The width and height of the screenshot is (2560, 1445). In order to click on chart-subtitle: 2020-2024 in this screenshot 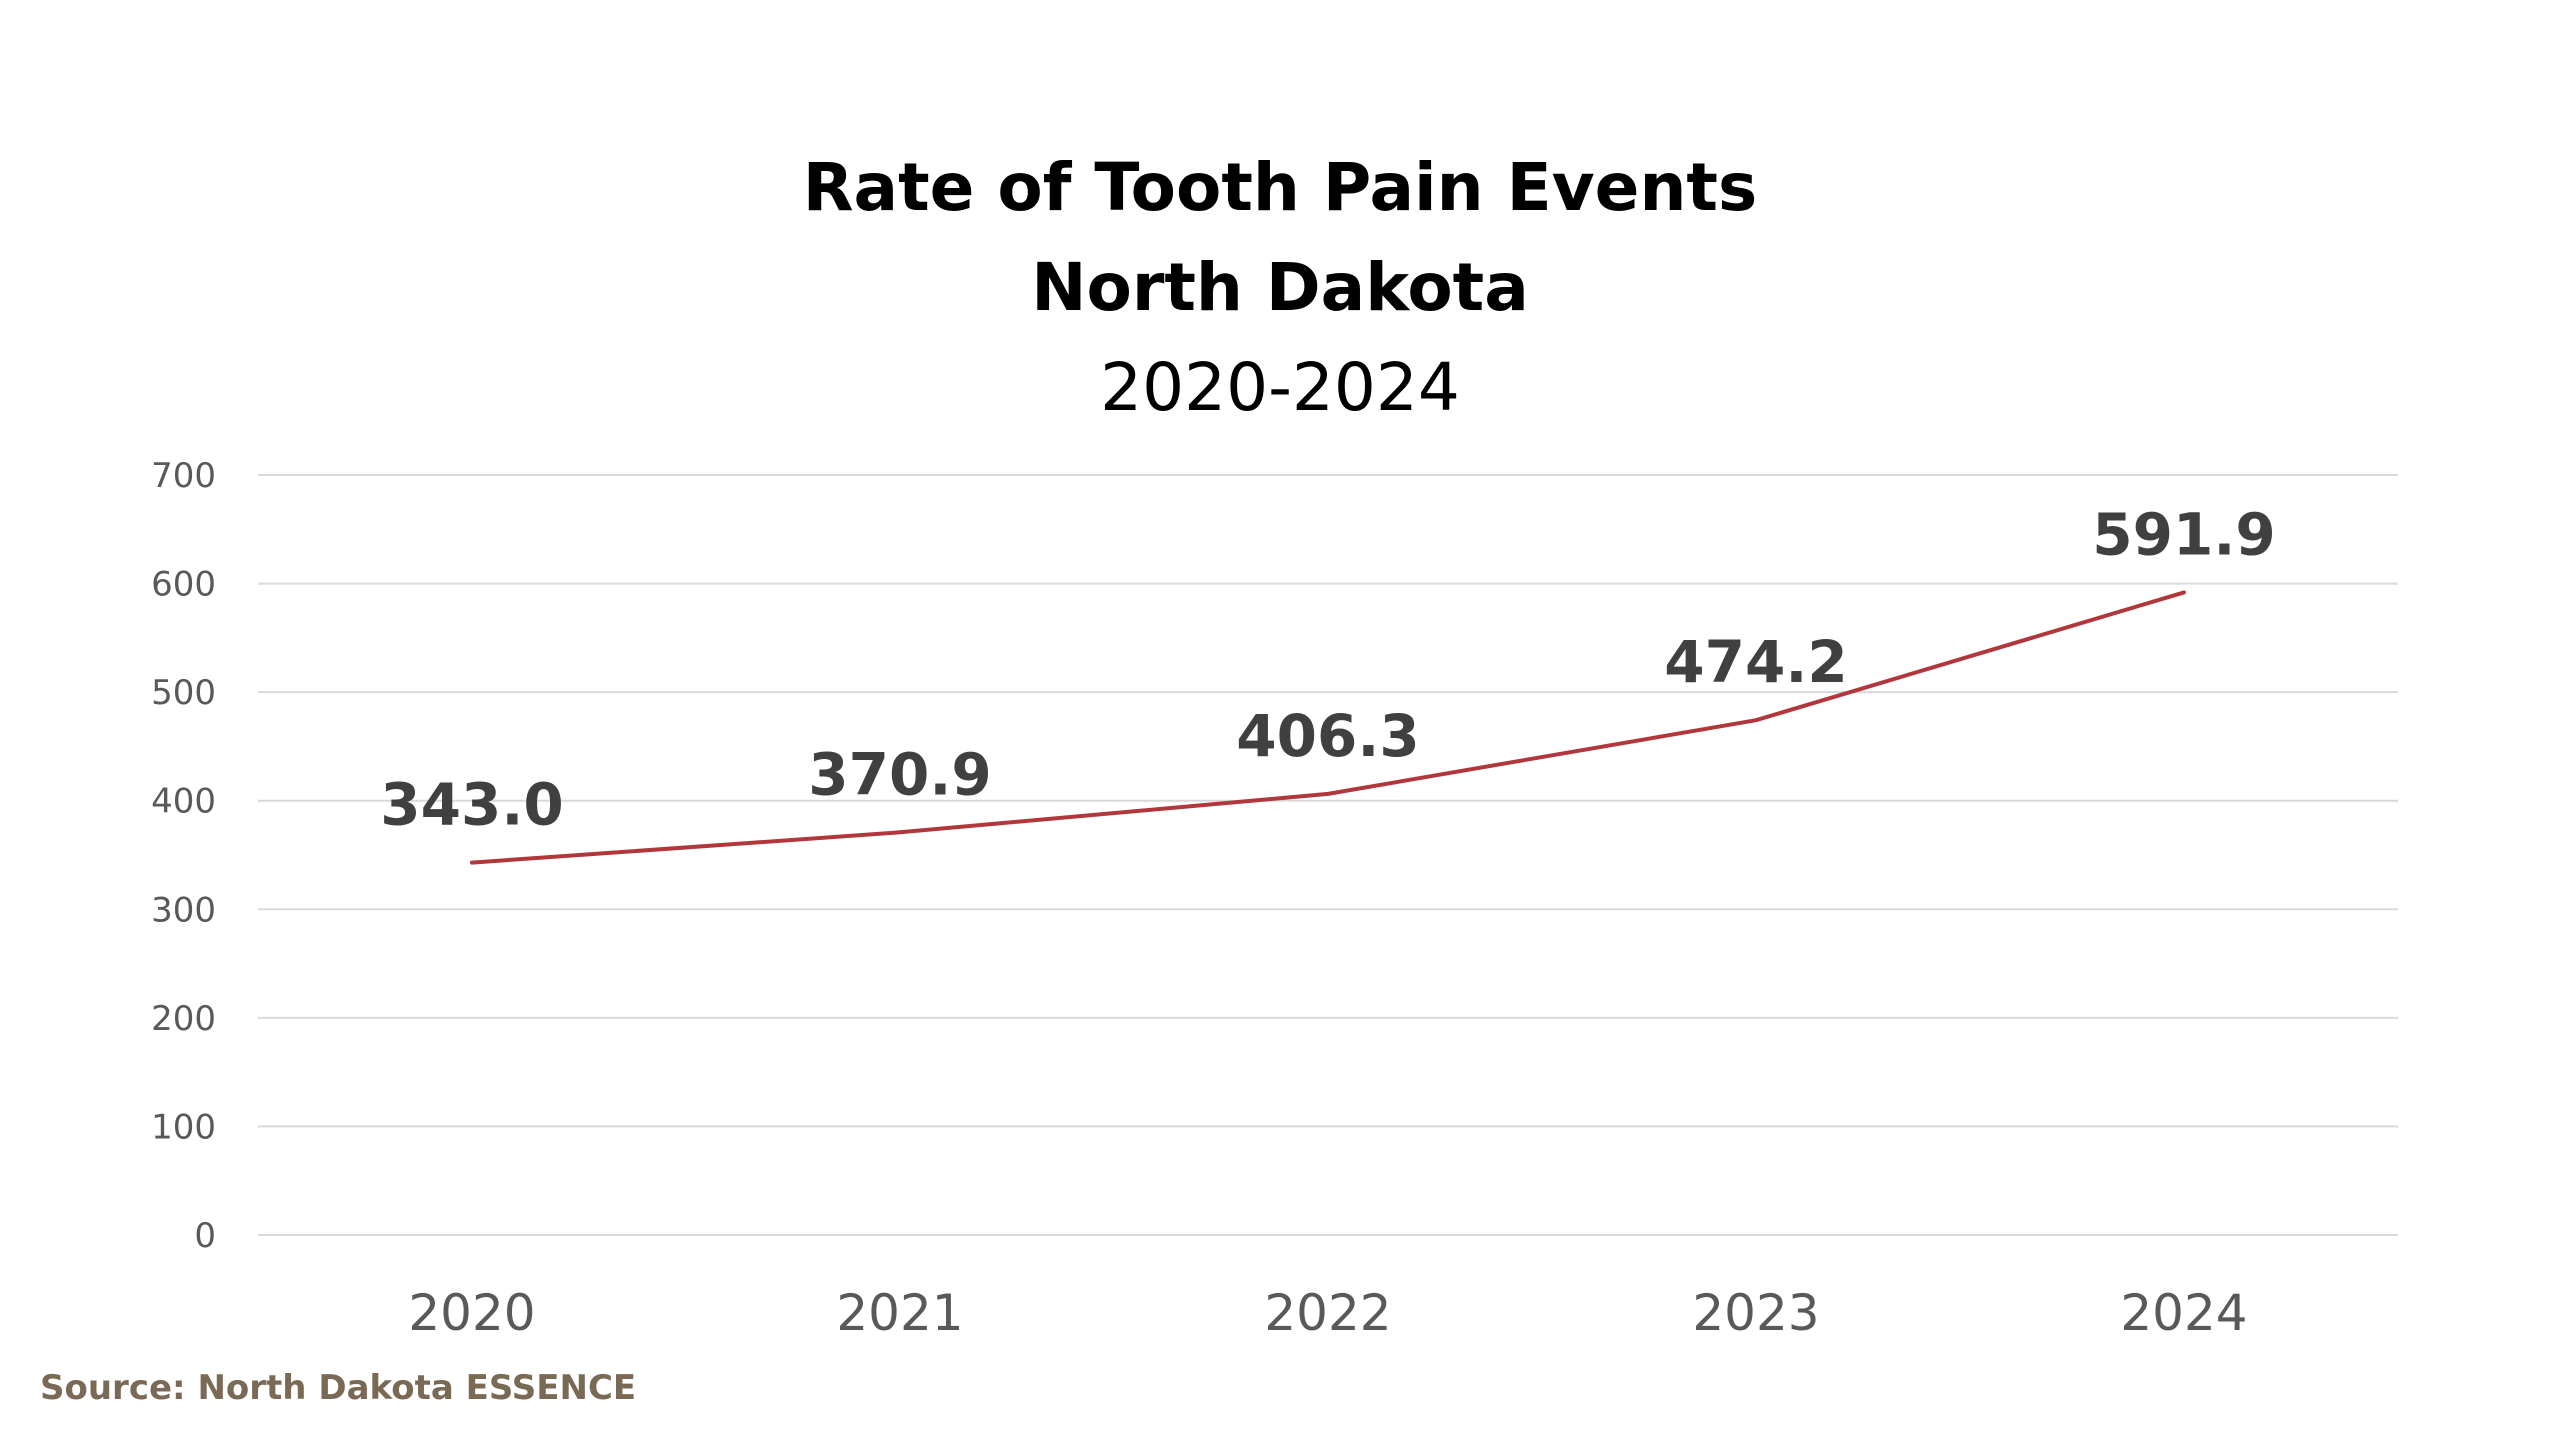, I will do `click(1280, 387)`.